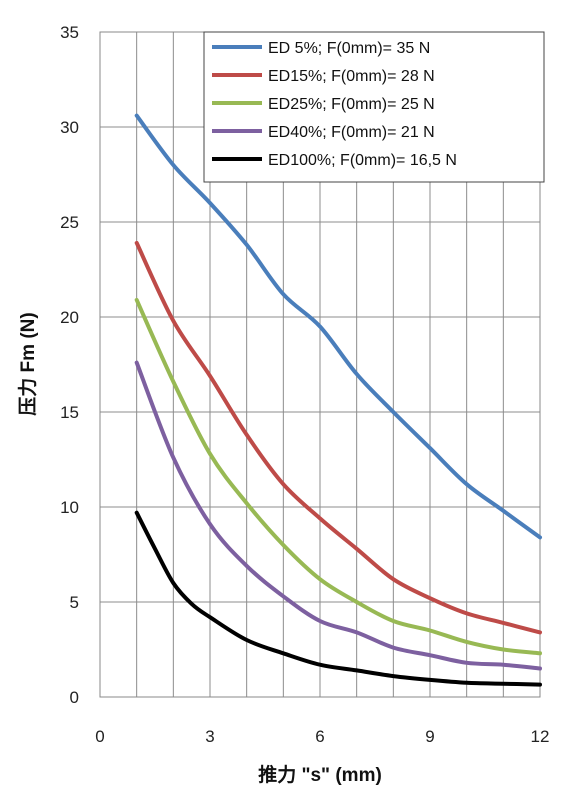  Describe the element at coordinates (74, 602) in the screenshot. I see `y-tick-label: 5` at that location.